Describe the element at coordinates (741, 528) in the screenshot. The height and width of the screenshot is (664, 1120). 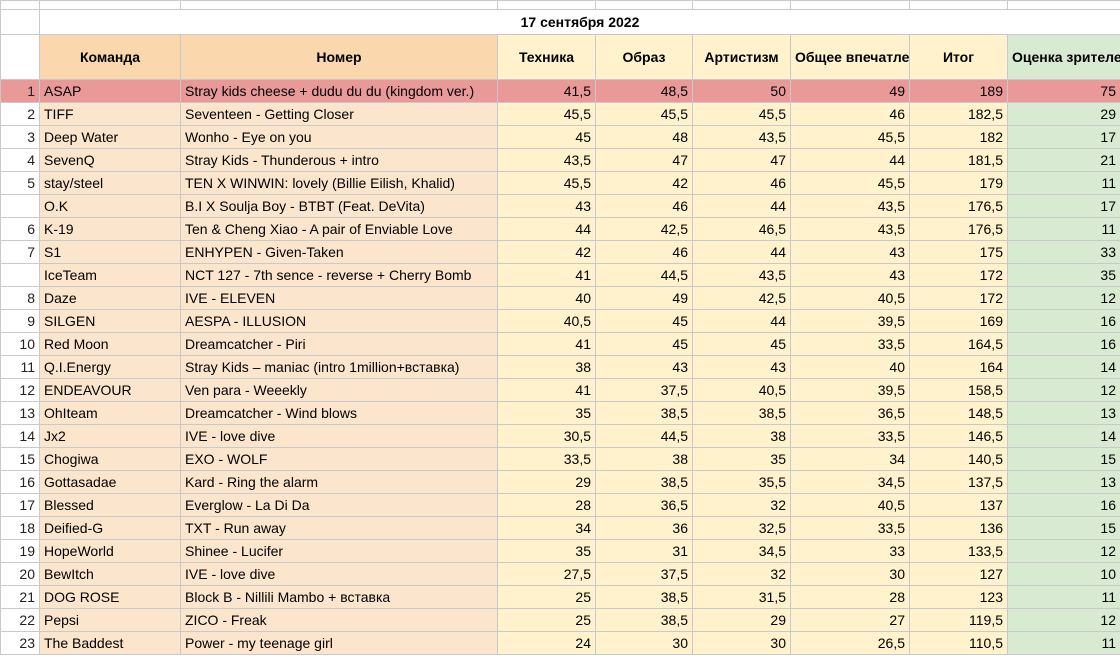
I see `artistry-cell: 32,5` at that location.